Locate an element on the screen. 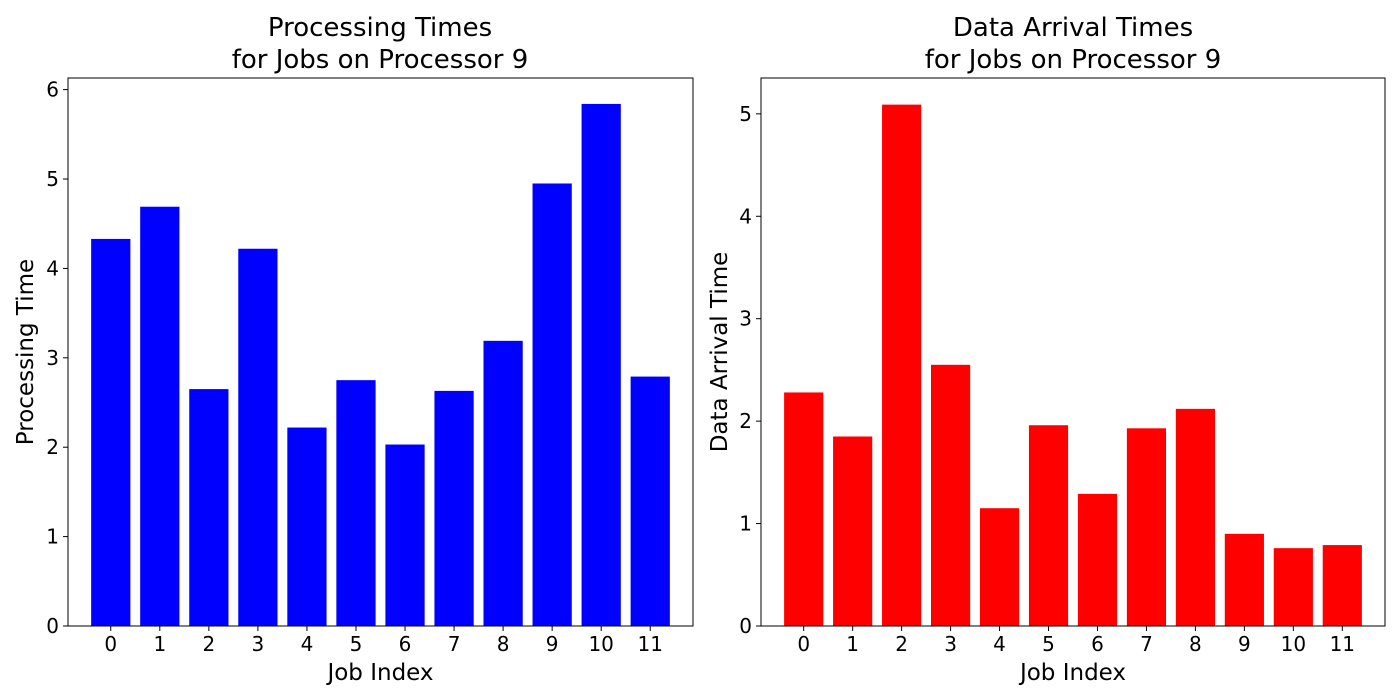 The width and height of the screenshot is (1400, 700). processing-y-tick-label: 6 is located at coordinates (52, 90).